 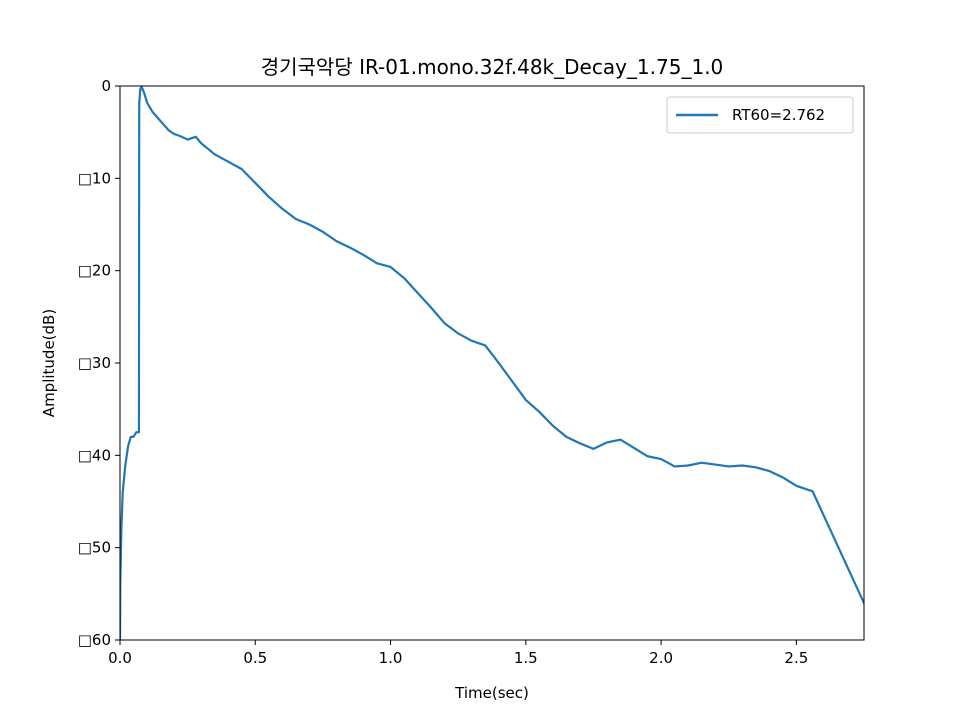 What do you see at coordinates (458, 653) in the screenshot?
I see `x-axis: 0.0 0.5 1.0 1.5 2.0 2.5` at bounding box center [458, 653].